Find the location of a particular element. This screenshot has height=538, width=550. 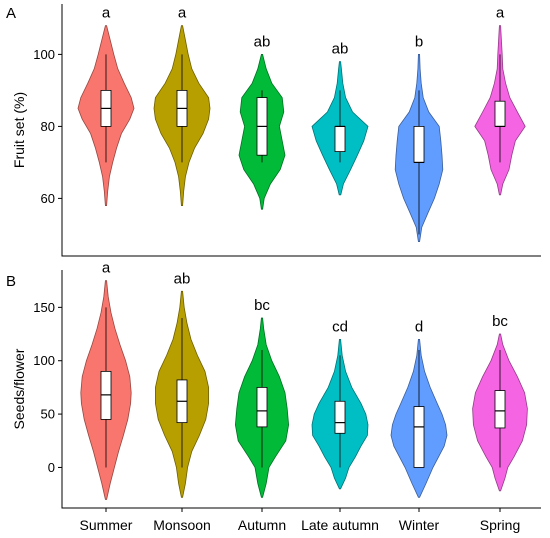

y-tick-label: 0 is located at coordinates (51, 467).